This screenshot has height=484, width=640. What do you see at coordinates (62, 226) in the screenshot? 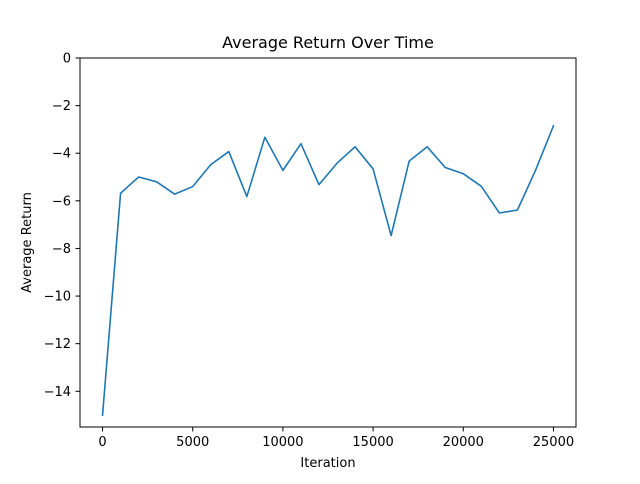
I see `y-axis: 0 −2 −4 −6 −8 −10 −12 −14` at bounding box center [62, 226].